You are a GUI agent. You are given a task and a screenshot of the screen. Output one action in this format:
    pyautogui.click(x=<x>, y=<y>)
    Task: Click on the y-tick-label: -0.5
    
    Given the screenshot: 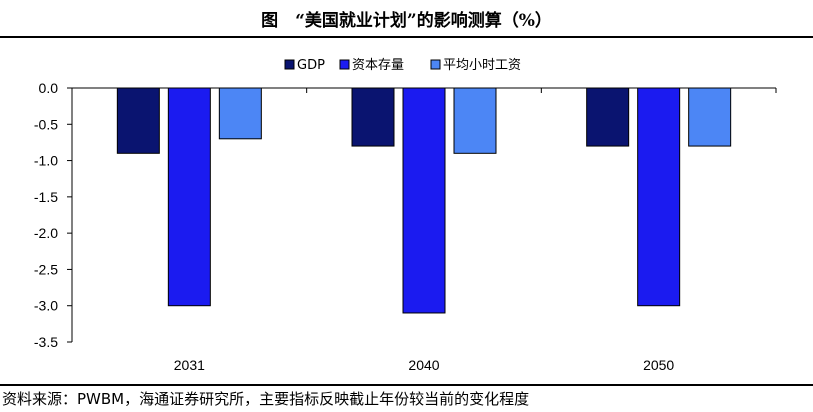 What is the action you would take?
    pyautogui.click(x=46, y=124)
    